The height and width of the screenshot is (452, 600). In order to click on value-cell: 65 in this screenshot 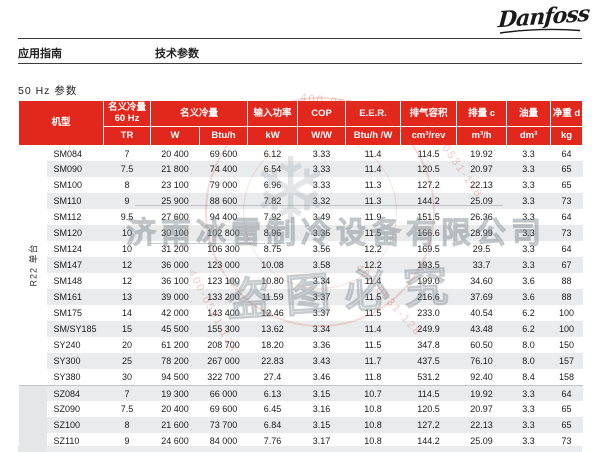, I will do `click(566, 169)`.